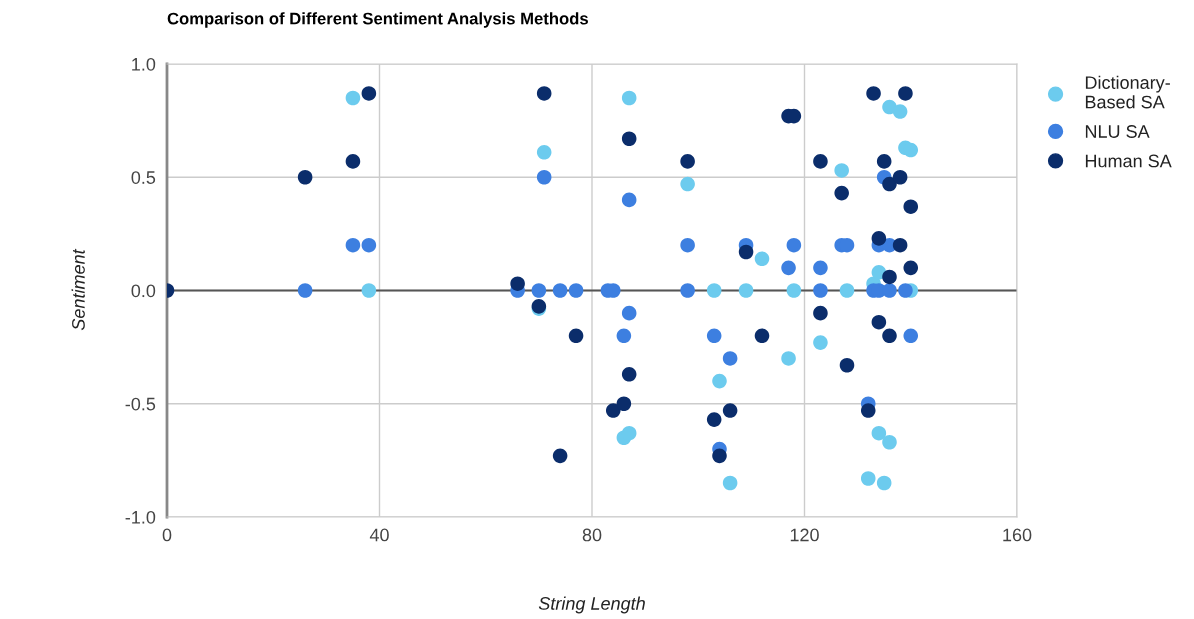 Image resolution: width=1194 pixels, height=619 pixels. Describe the element at coordinates (804, 535) in the screenshot. I see `x-tick-label: 120` at that location.